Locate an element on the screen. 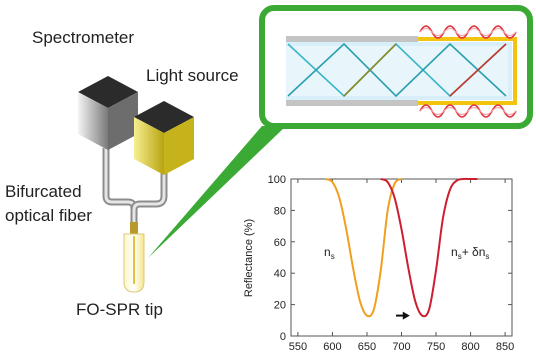 Image resolution: width=536 pixels, height=358 pixels. x-tick-label: 700 is located at coordinates (401, 347).